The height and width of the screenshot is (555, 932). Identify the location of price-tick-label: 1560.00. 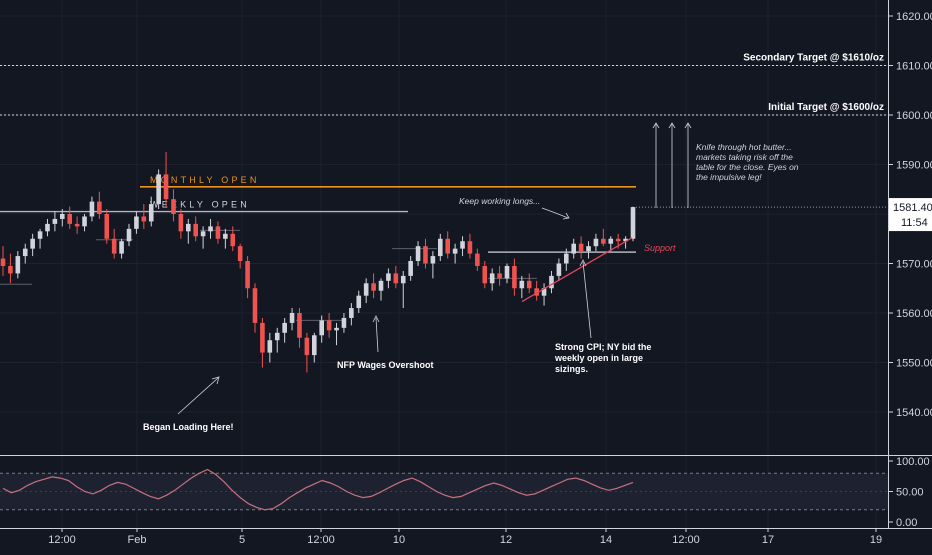
(914, 314).